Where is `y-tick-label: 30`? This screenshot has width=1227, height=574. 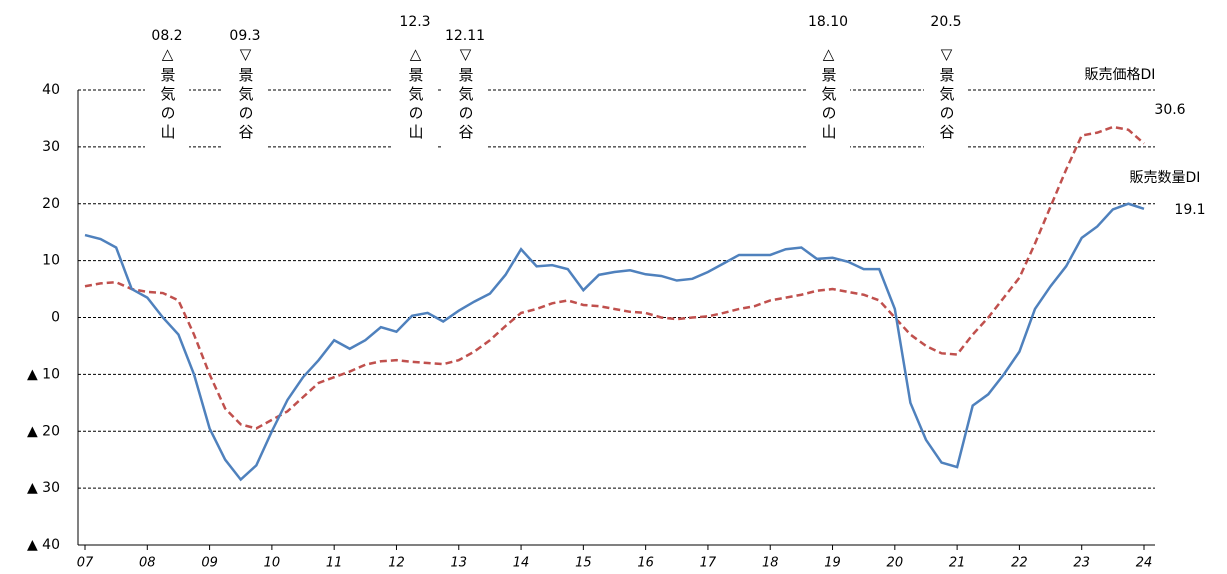
y-tick-label: 30 is located at coordinates (51, 147).